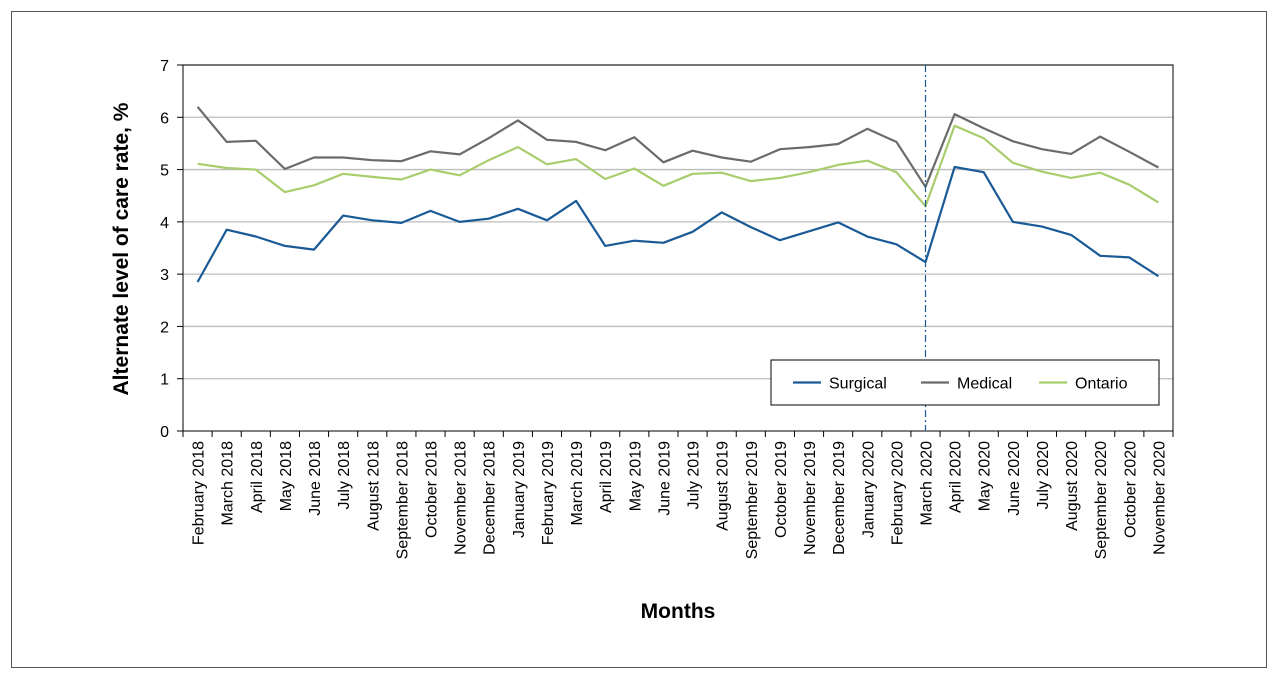 The image size is (1280, 681). What do you see at coordinates (927, 483) in the screenshot?
I see `x-tick-label: March 2020` at bounding box center [927, 483].